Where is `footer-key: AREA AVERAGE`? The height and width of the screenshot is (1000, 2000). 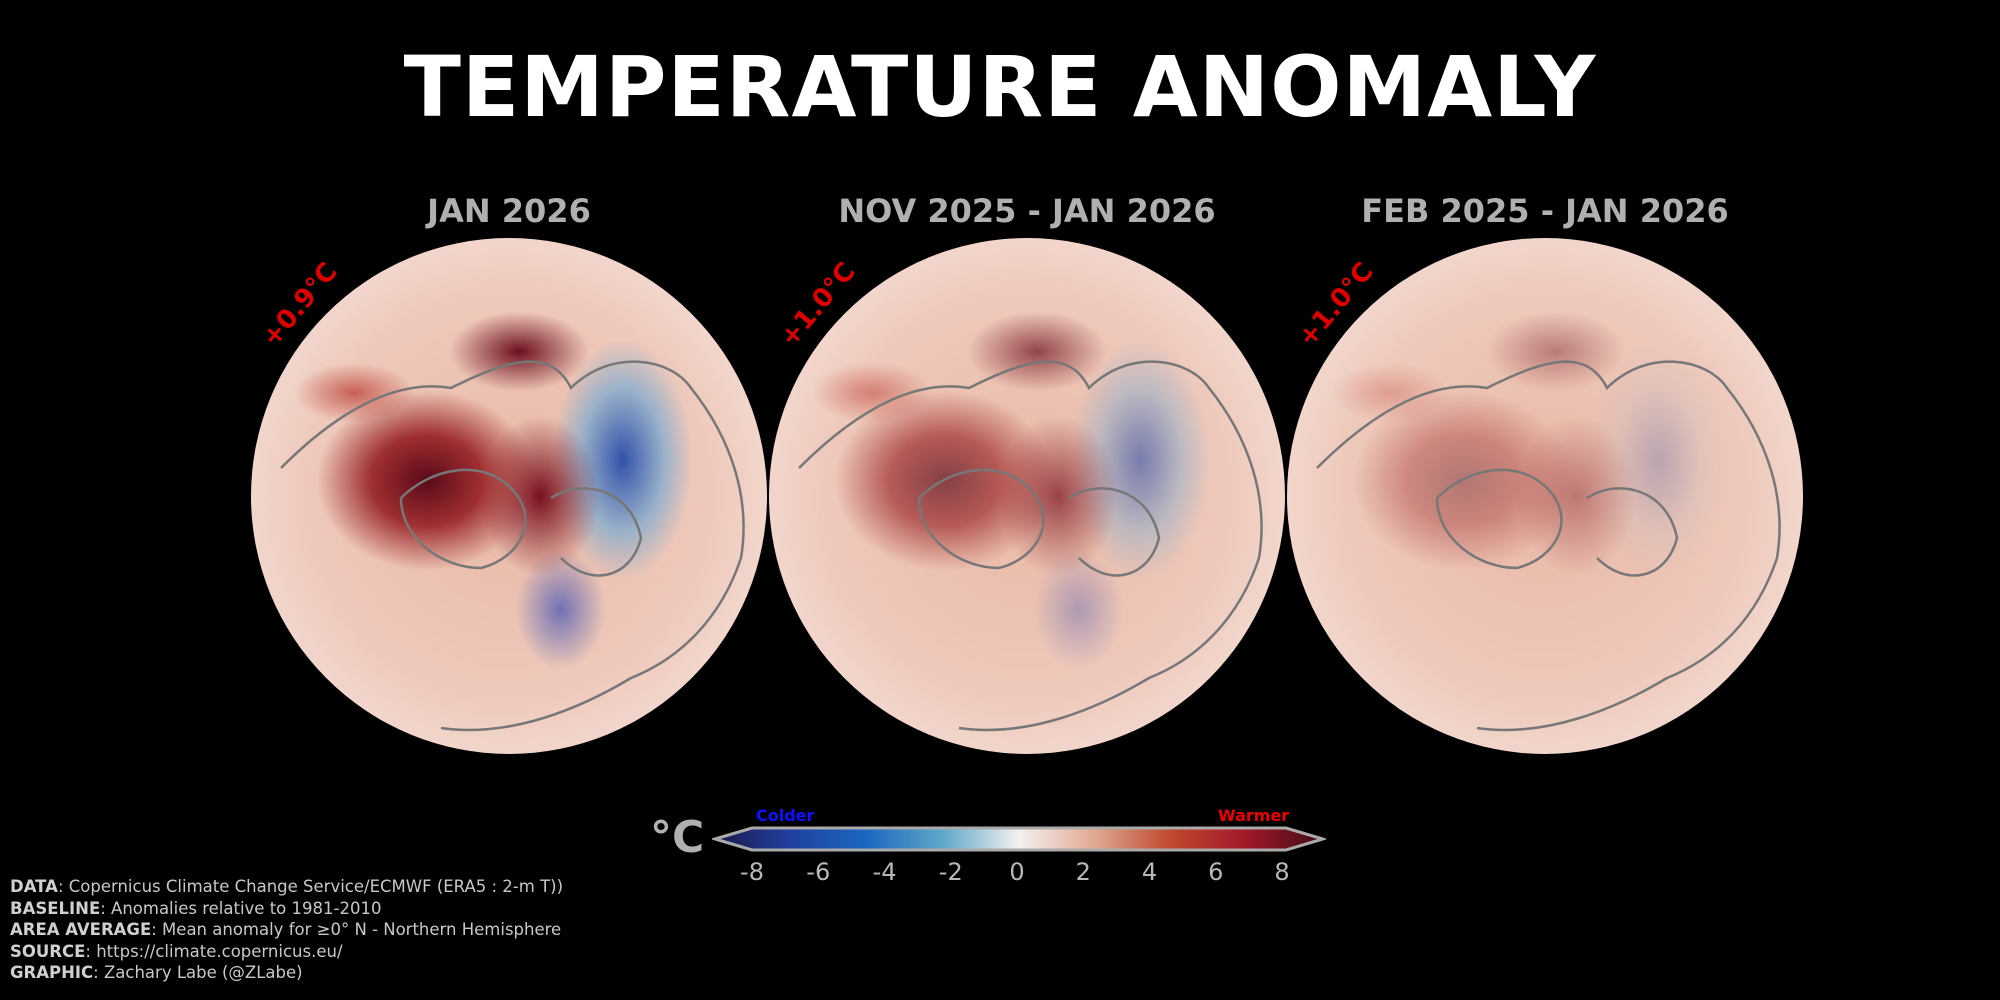
footer-key: AREA AVERAGE is located at coordinates (81, 929).